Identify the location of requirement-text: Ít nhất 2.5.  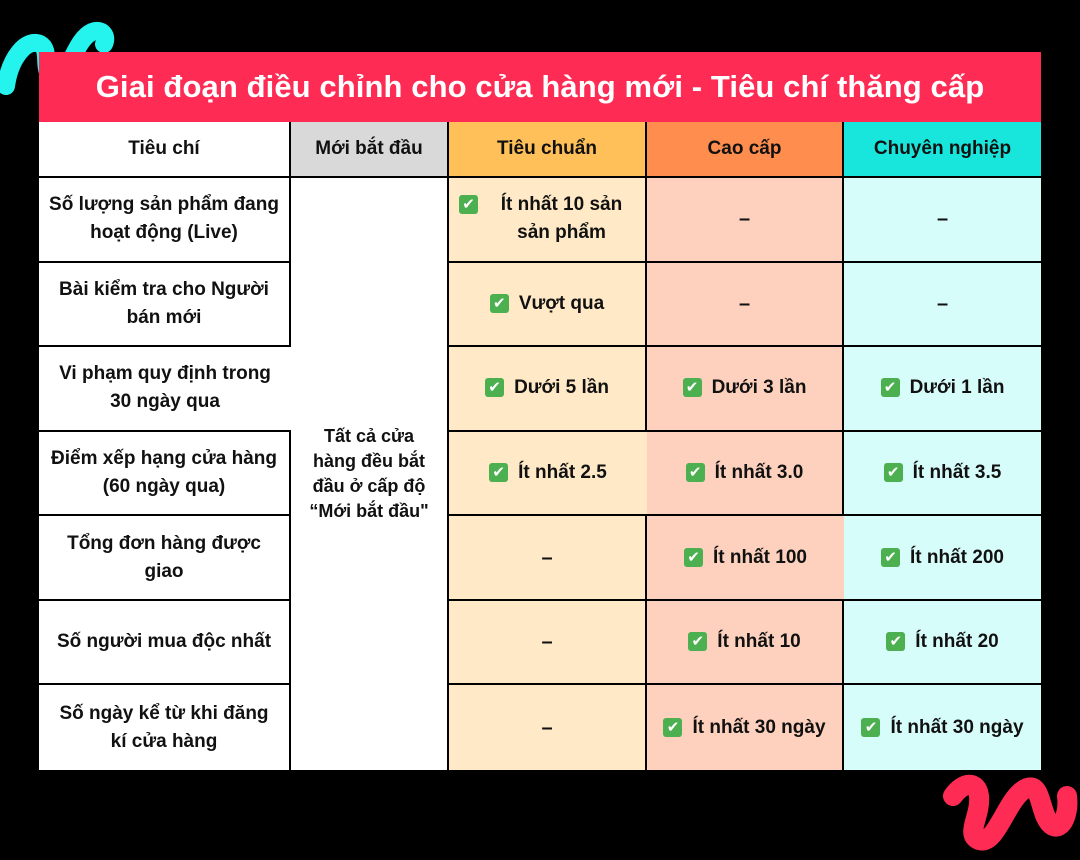
(562, 472).